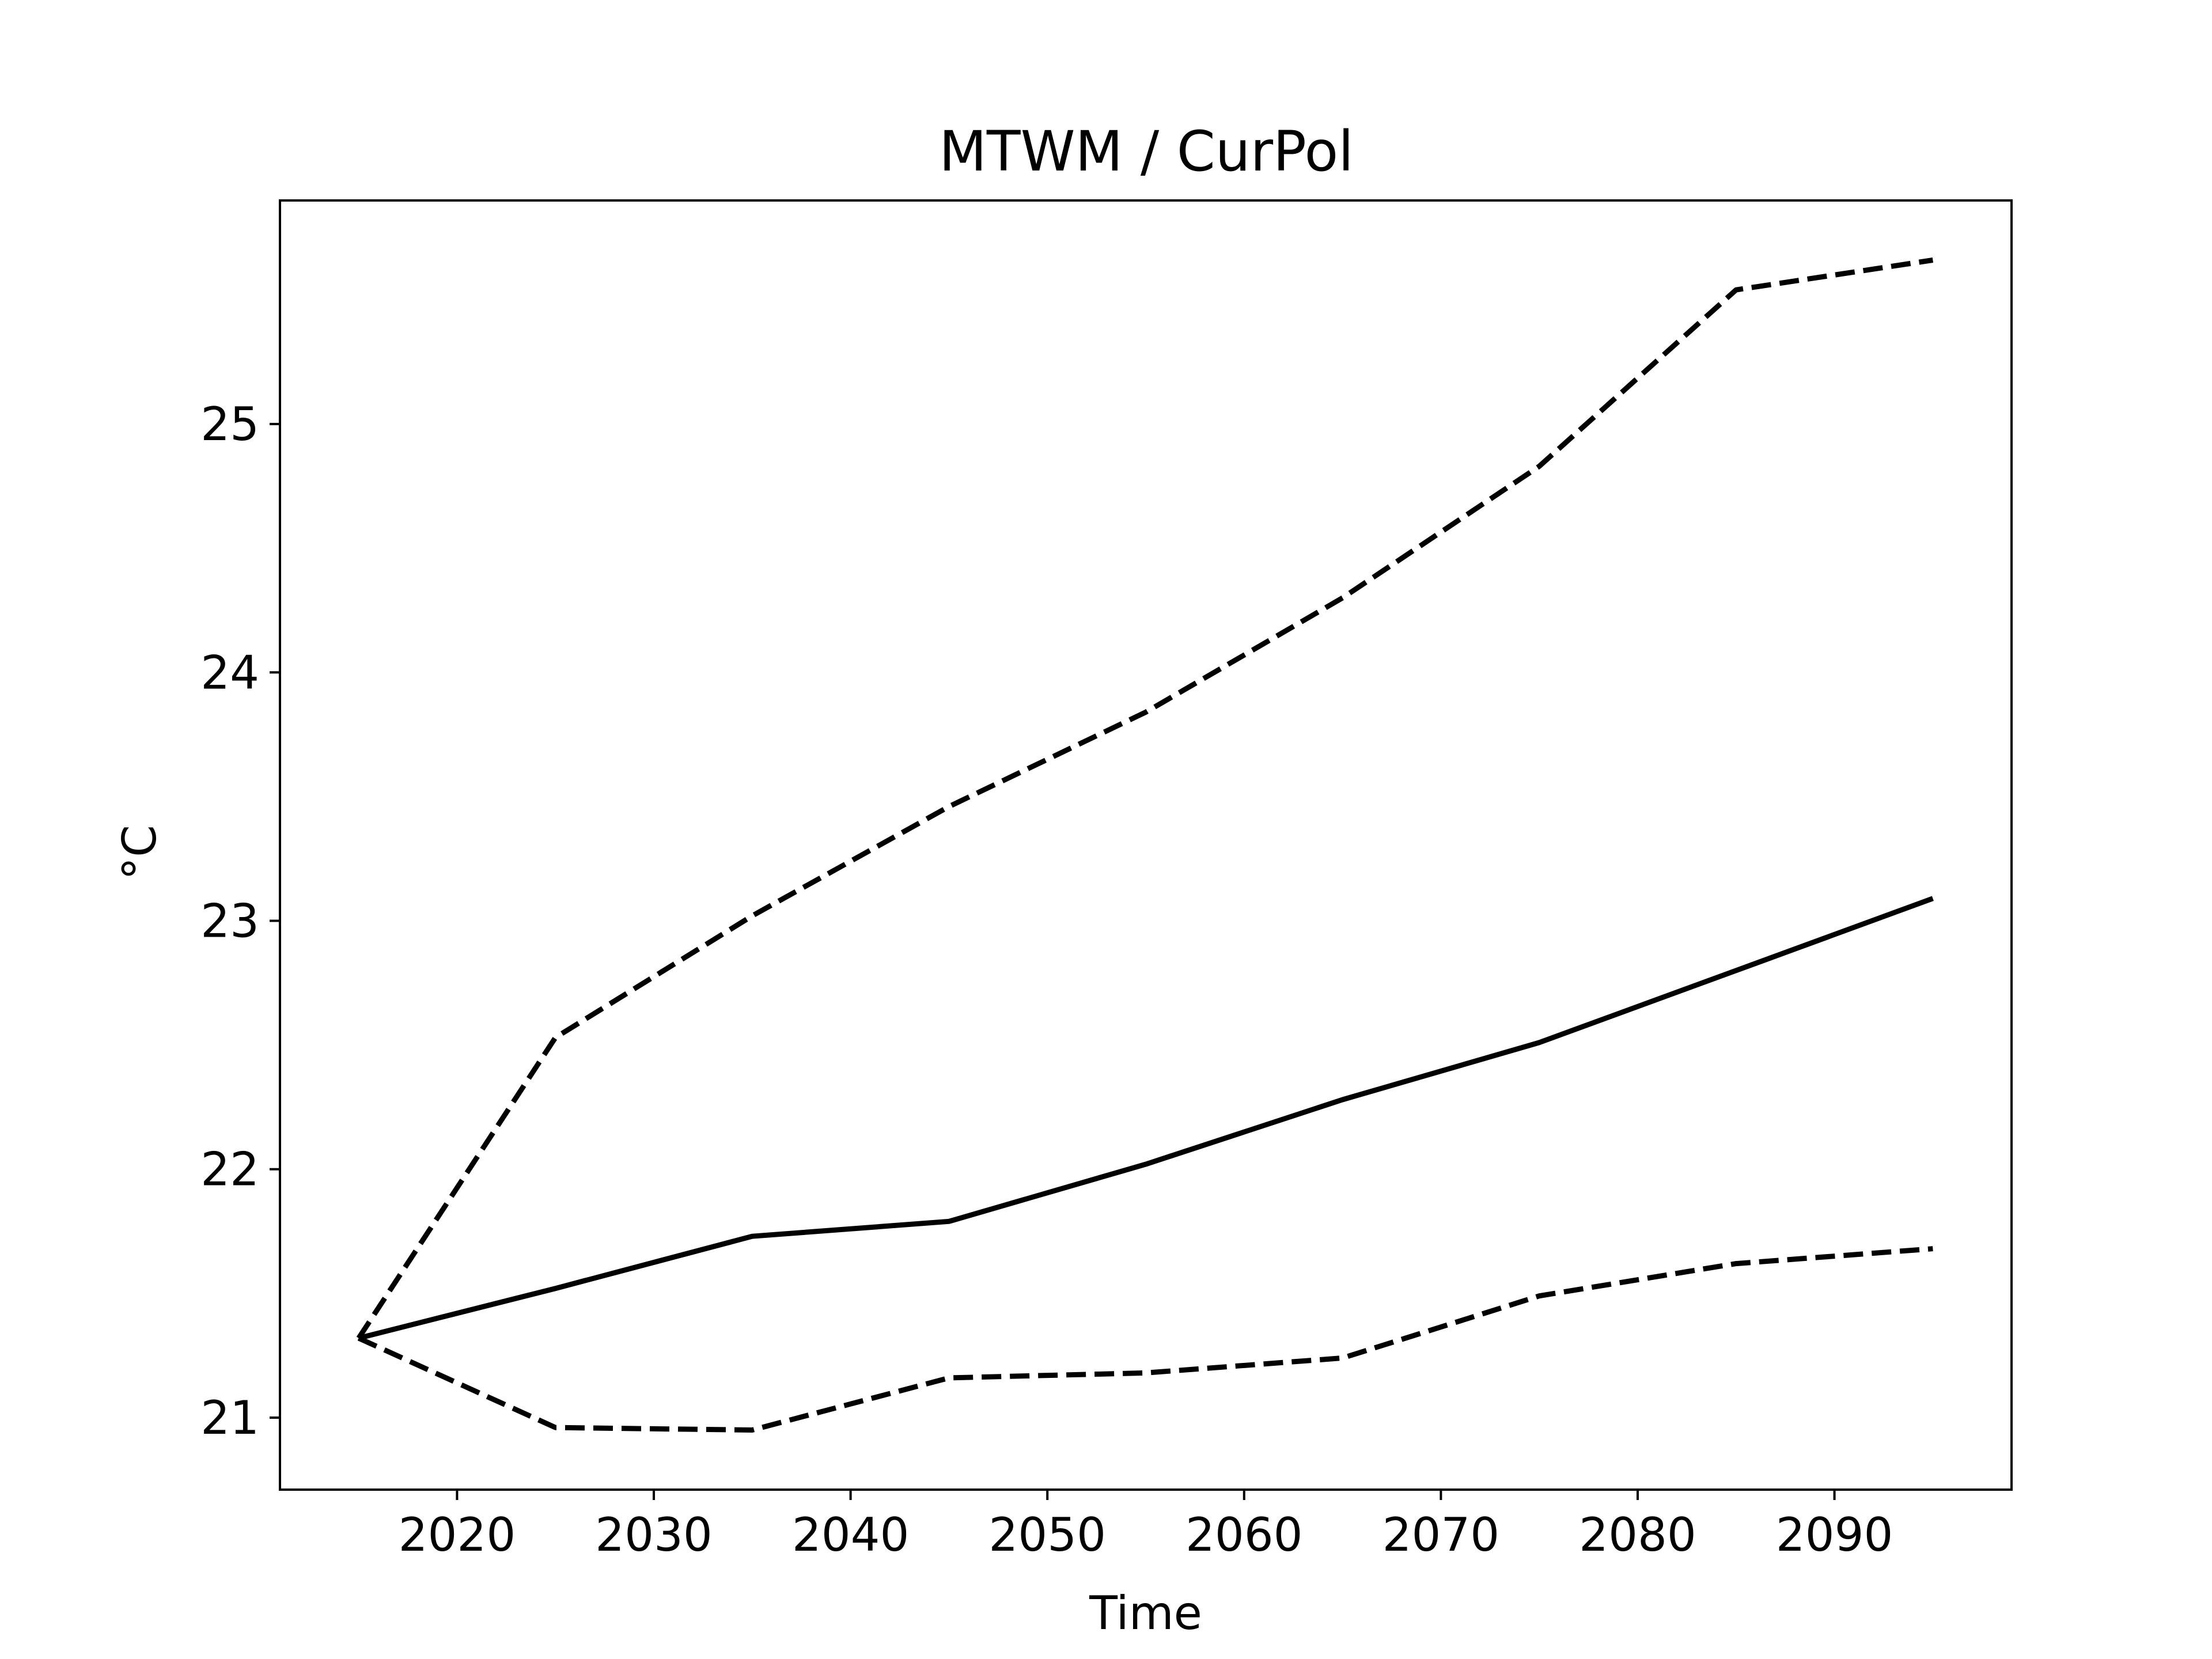 The height and width of the screenshot is (1659, 2212). I want to click on x-tick-label: 2080, so click(1637, 1535).